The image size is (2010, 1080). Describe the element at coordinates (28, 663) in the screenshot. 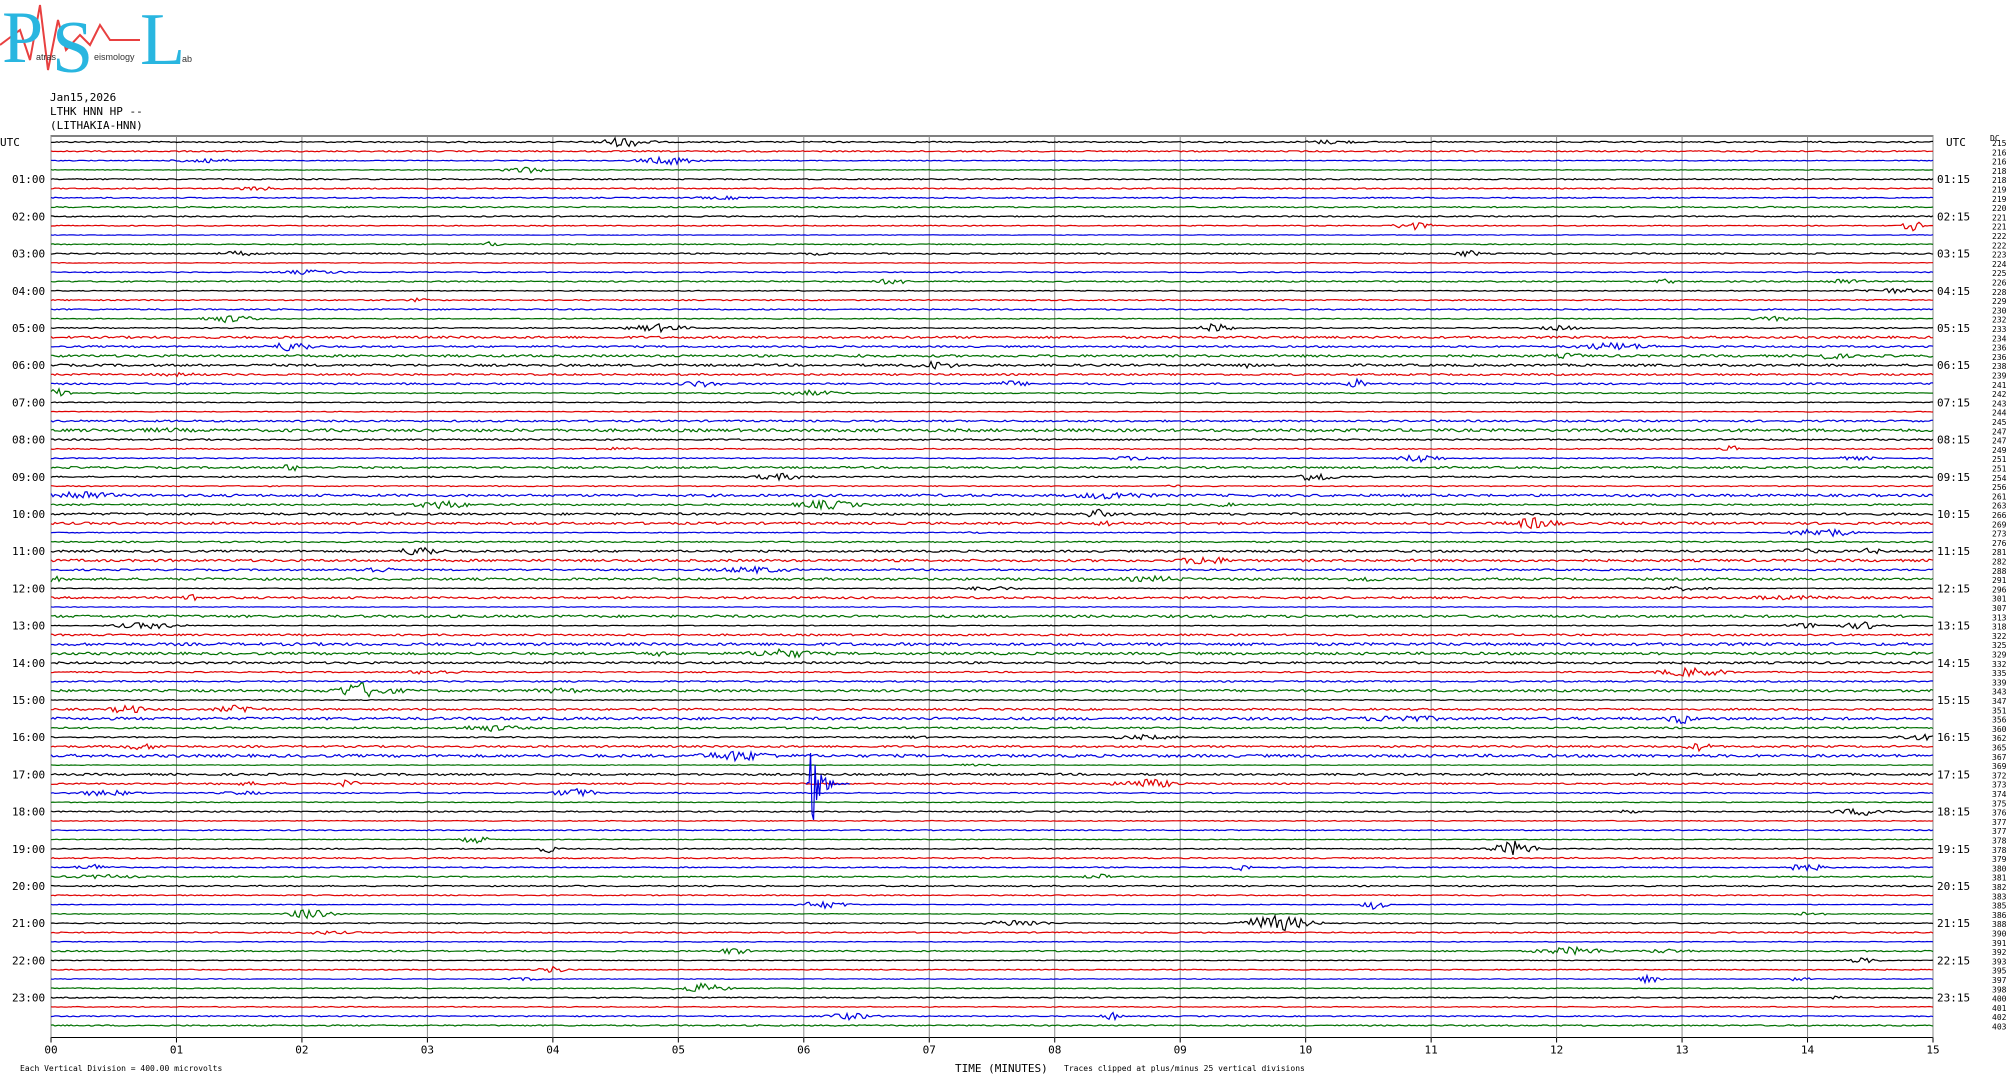

I see `left-hour-label: 14:00` at that location.